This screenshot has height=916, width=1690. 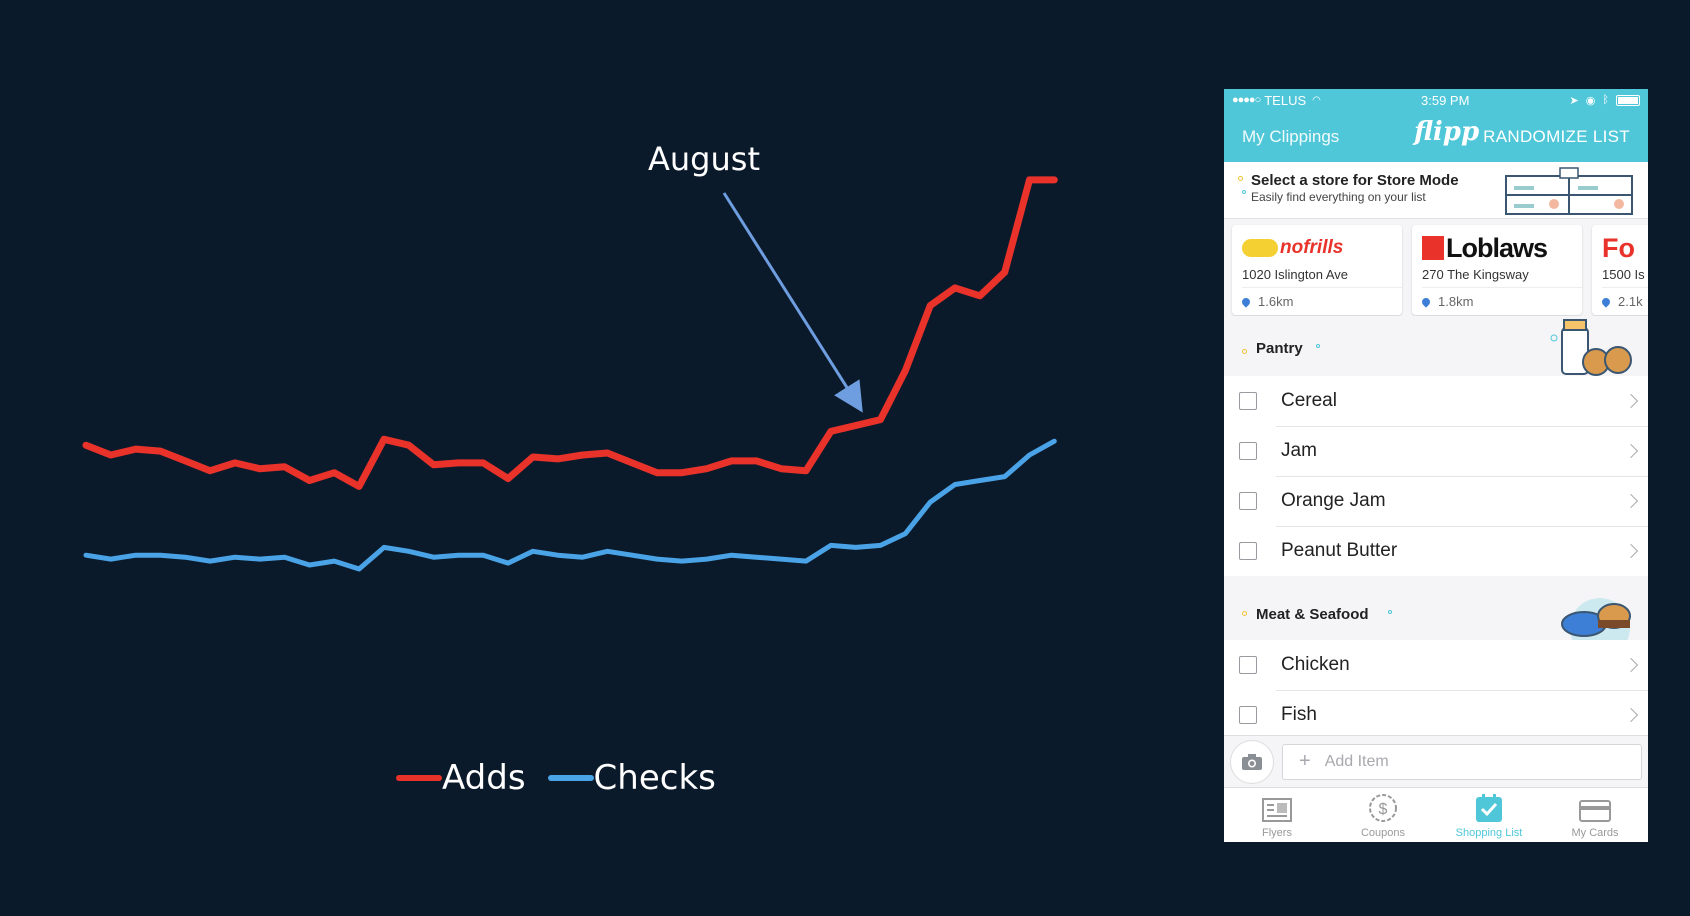 What do you see at coordinates (1618, 247) in the screenshot?
I see `store-logo: Fo` at bounding box center [1618, 247].